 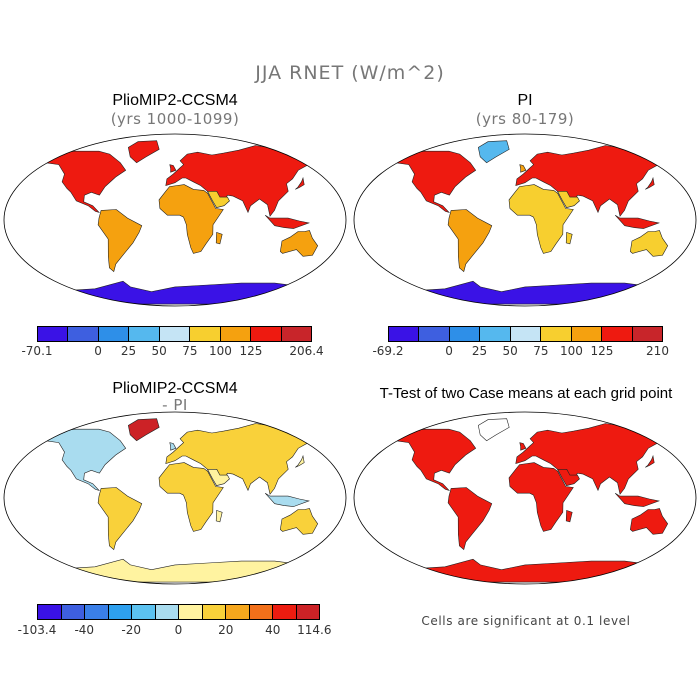 What do you see at coordinates (388, 351) in the screenshot?
I see `tick-label: -69.2` at bounding box center [388, 351].